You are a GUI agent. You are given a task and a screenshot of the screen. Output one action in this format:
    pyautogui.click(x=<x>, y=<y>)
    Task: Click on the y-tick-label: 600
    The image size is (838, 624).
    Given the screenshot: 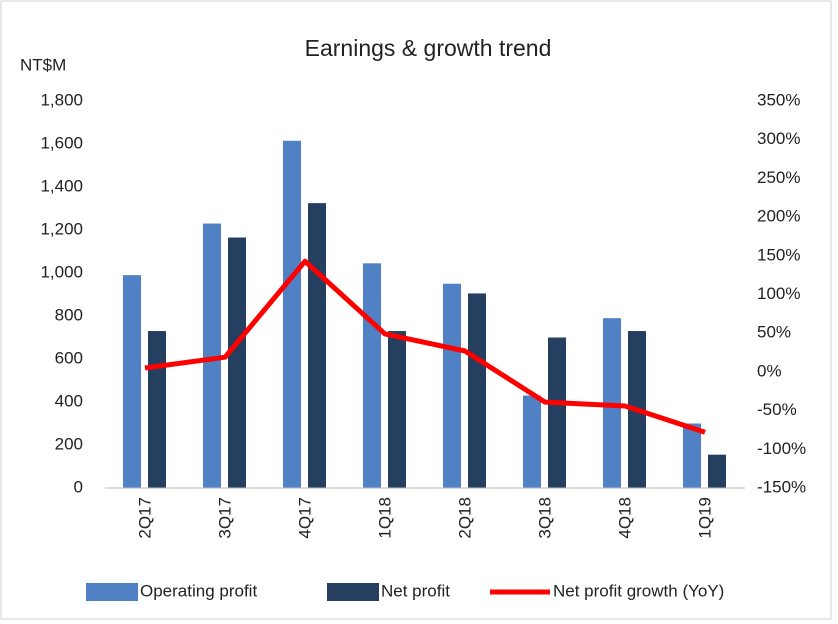 What is the action you would take?
    pyautogui.click(x=69, y=357)
    